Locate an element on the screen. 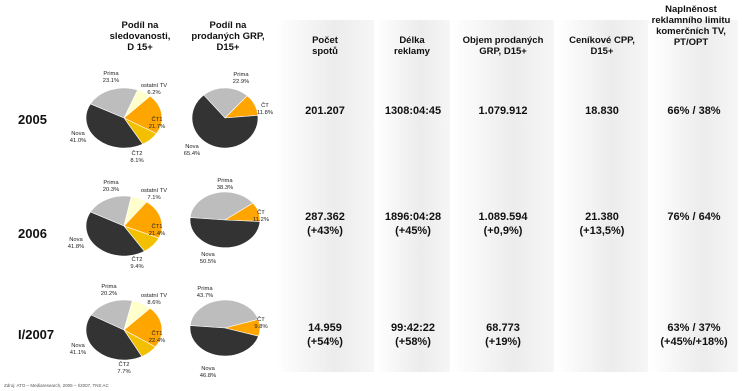 This screenshot has width=742, height=391. pie-label-nova: Nova 65.4% is located at coordinates (192, 150).